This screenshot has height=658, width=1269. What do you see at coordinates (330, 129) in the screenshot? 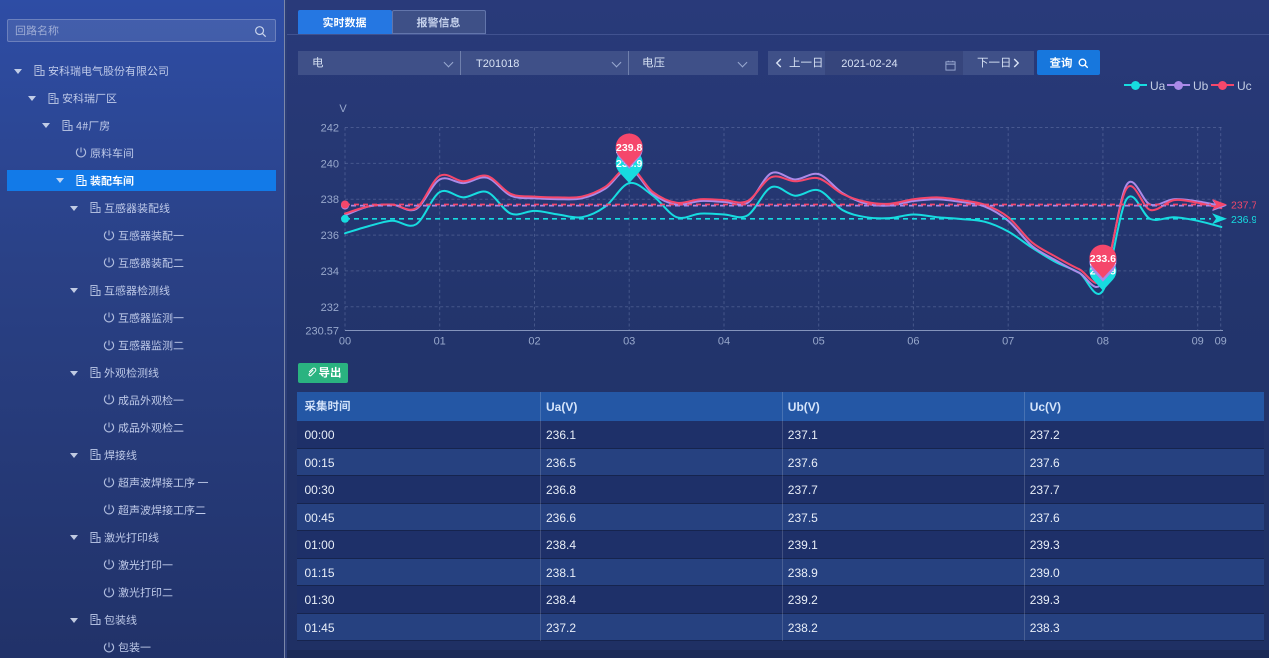
I see `svg-text: 242` at bounding box center [330, 129].